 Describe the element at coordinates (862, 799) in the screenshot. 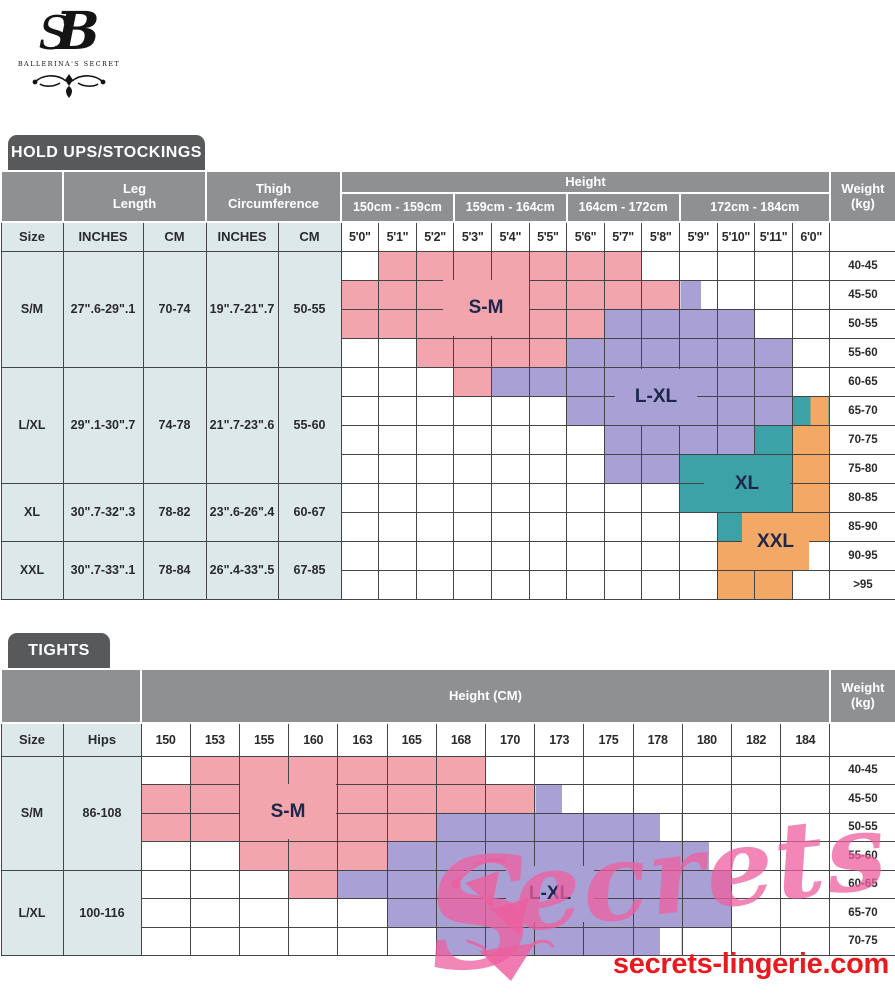

I see `weight-cell: 45-50` at that location.